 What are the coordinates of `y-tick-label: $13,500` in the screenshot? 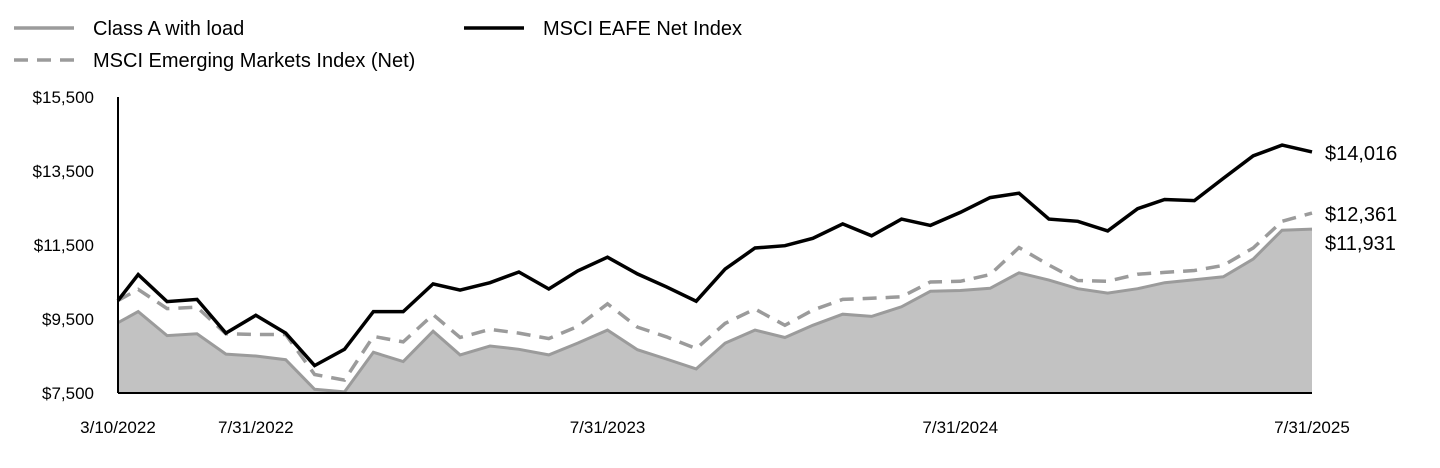 It's located at (63, 171).